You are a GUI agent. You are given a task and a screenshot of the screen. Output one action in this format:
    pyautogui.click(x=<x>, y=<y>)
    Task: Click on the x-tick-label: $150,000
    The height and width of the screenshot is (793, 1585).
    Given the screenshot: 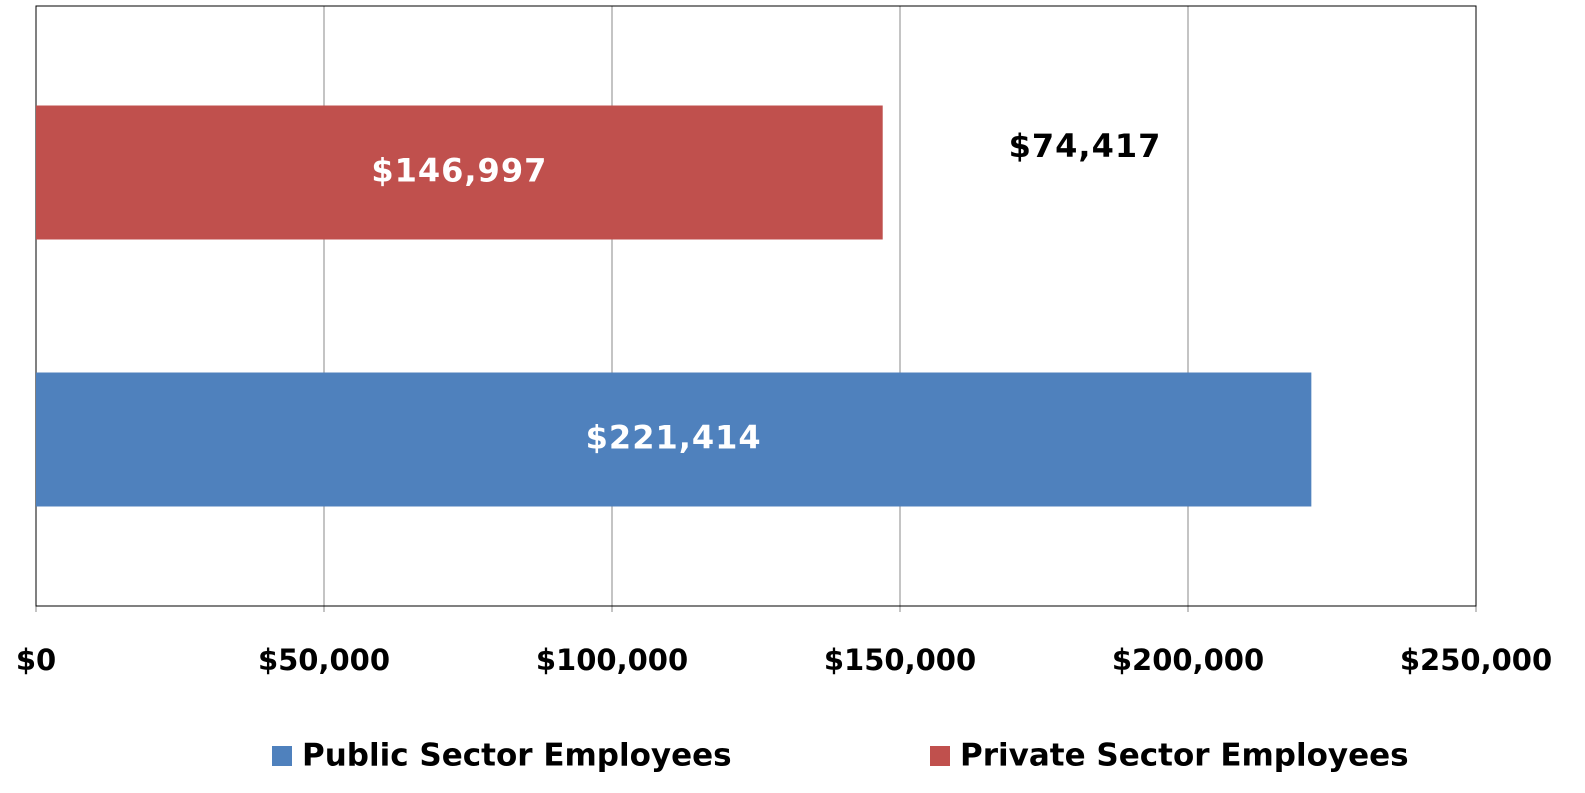 What is the action you would take?
    pyautogui.click(x=900, y=660)
    